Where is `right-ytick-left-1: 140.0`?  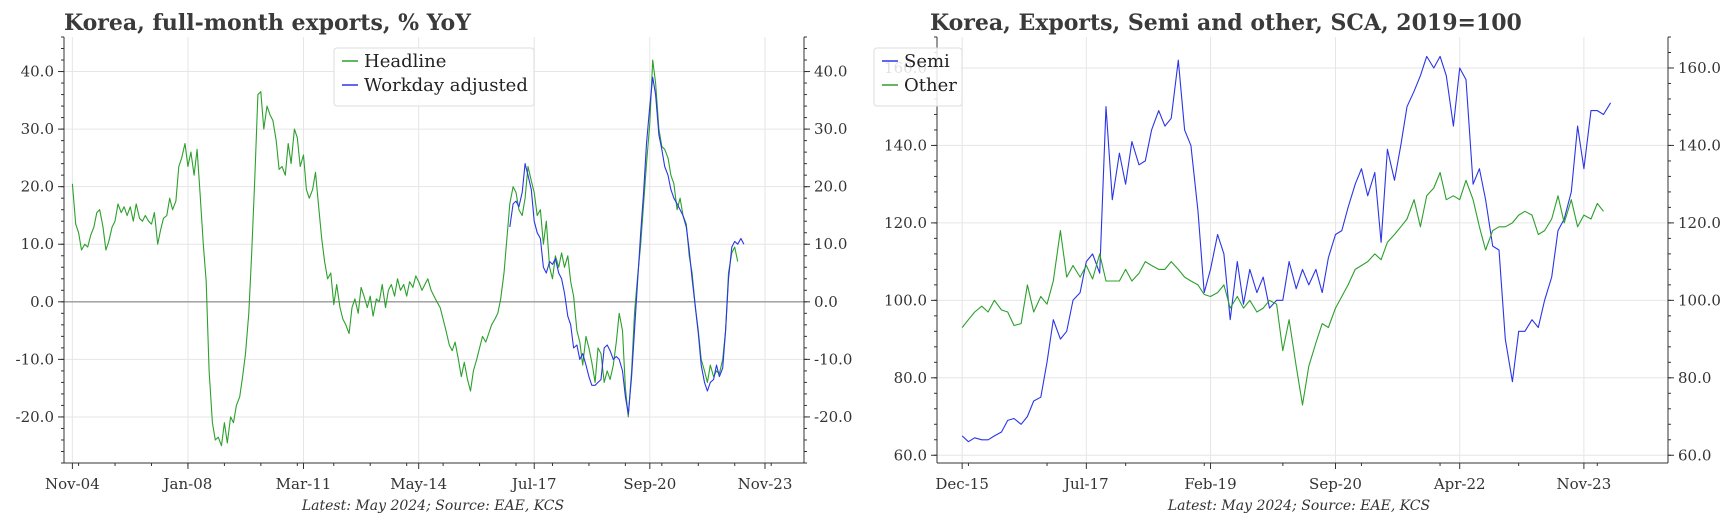
right-ytick-left-1: 140.0 is located at coordinates (905, 145).